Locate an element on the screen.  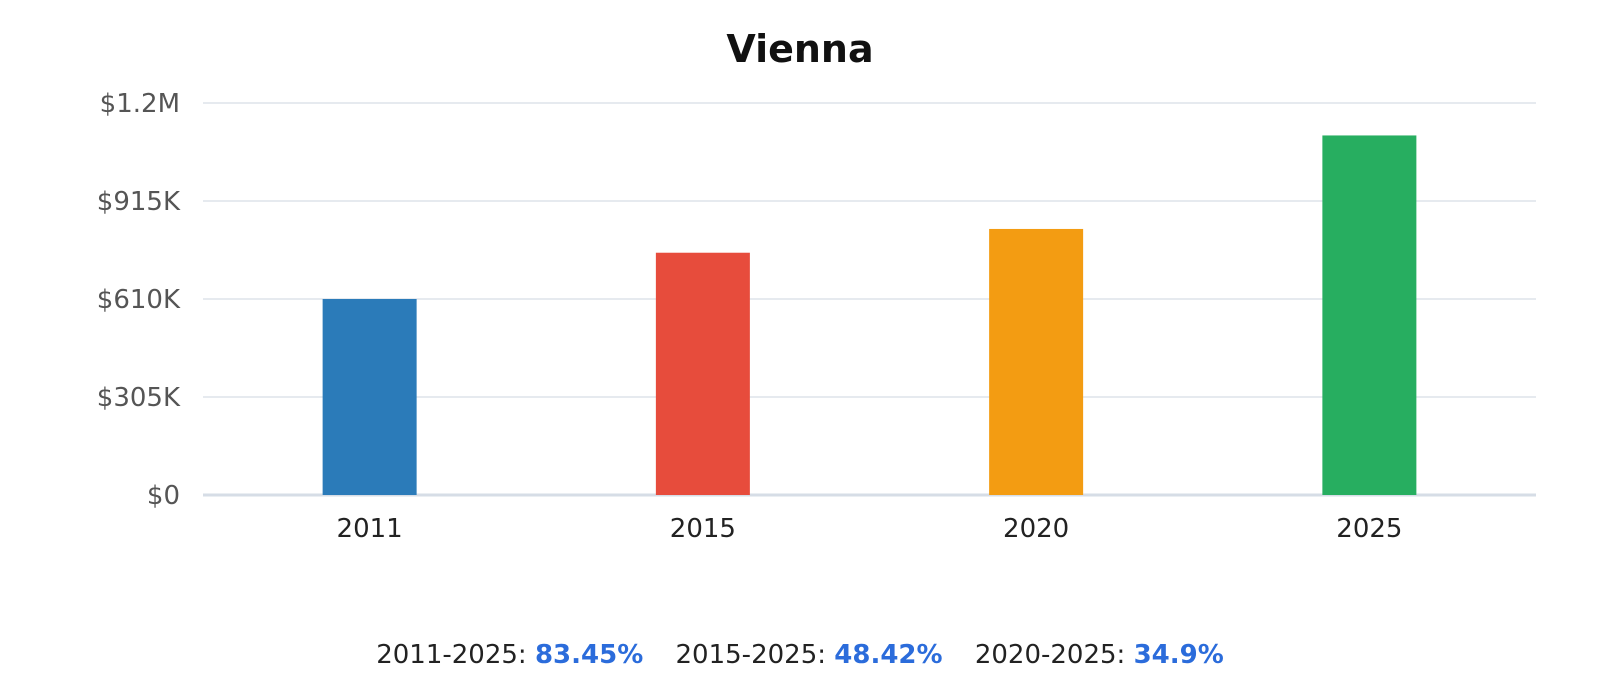
growth-item-2015-2025: 2015-2025: 48.42% is located at coordinates (813, 655).